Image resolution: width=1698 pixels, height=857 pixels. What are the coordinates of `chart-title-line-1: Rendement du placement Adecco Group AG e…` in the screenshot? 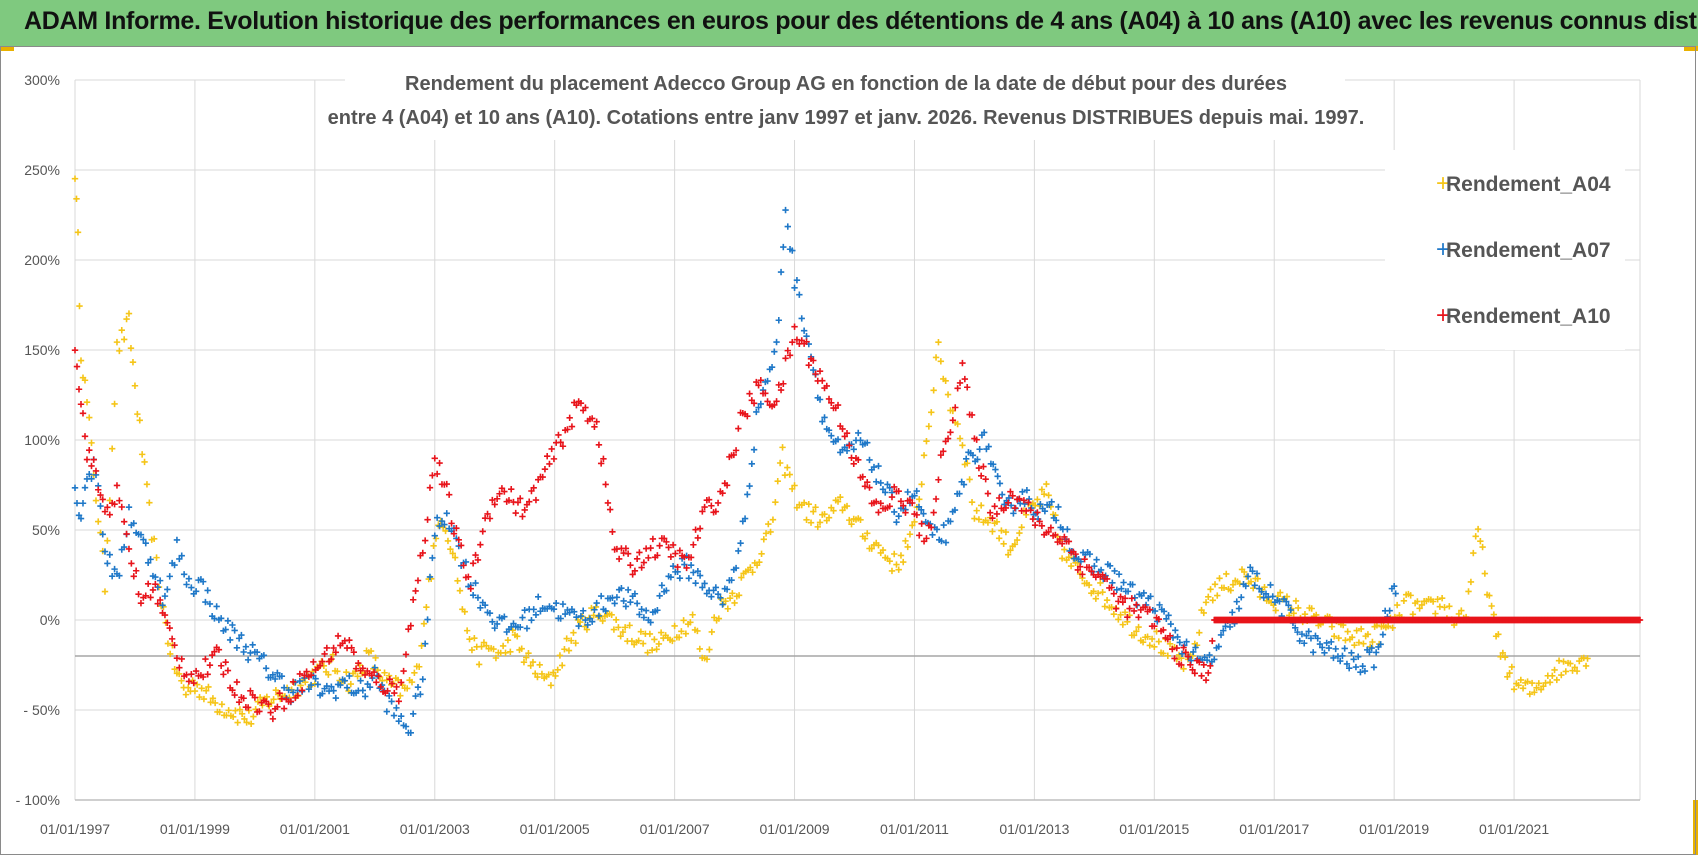 It's located at (846, 84).